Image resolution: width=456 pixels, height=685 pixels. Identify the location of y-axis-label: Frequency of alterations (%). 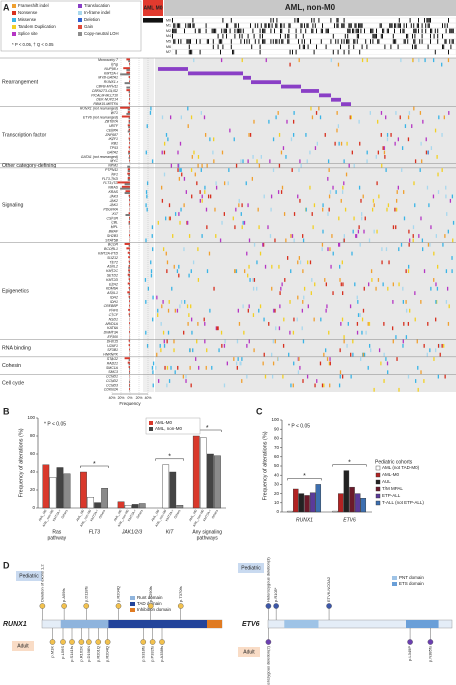
(265, 465).